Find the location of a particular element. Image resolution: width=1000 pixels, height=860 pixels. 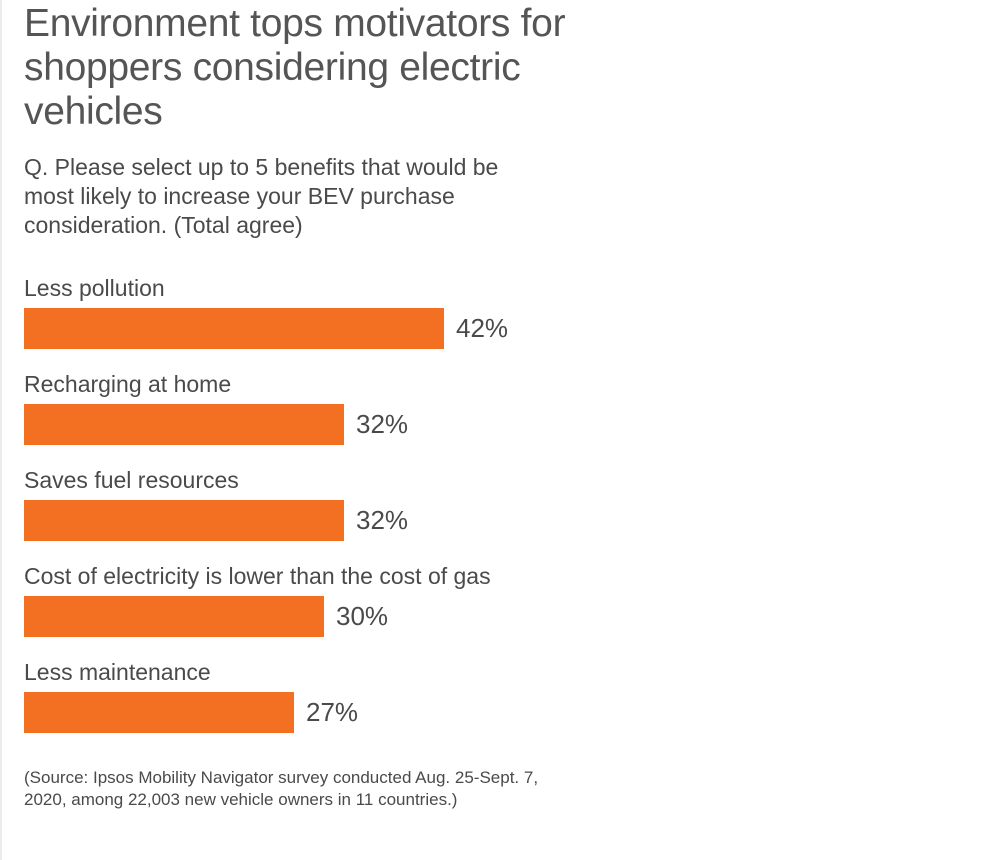

category-label: Saves fuel resources is located at coordinates (131, 480).